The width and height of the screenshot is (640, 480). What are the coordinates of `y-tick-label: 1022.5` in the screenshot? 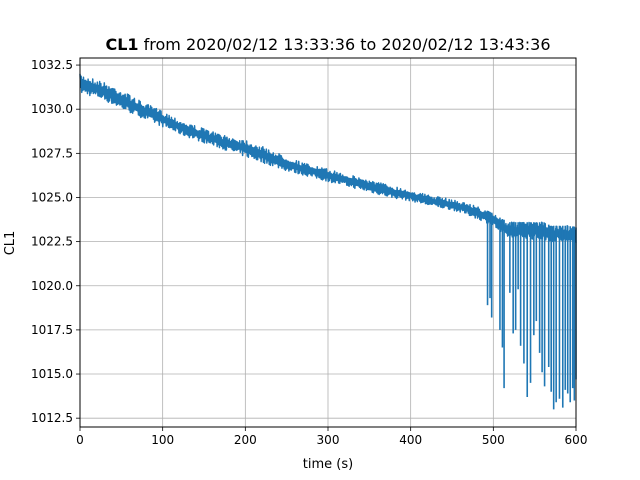 It's located at (52, 242).